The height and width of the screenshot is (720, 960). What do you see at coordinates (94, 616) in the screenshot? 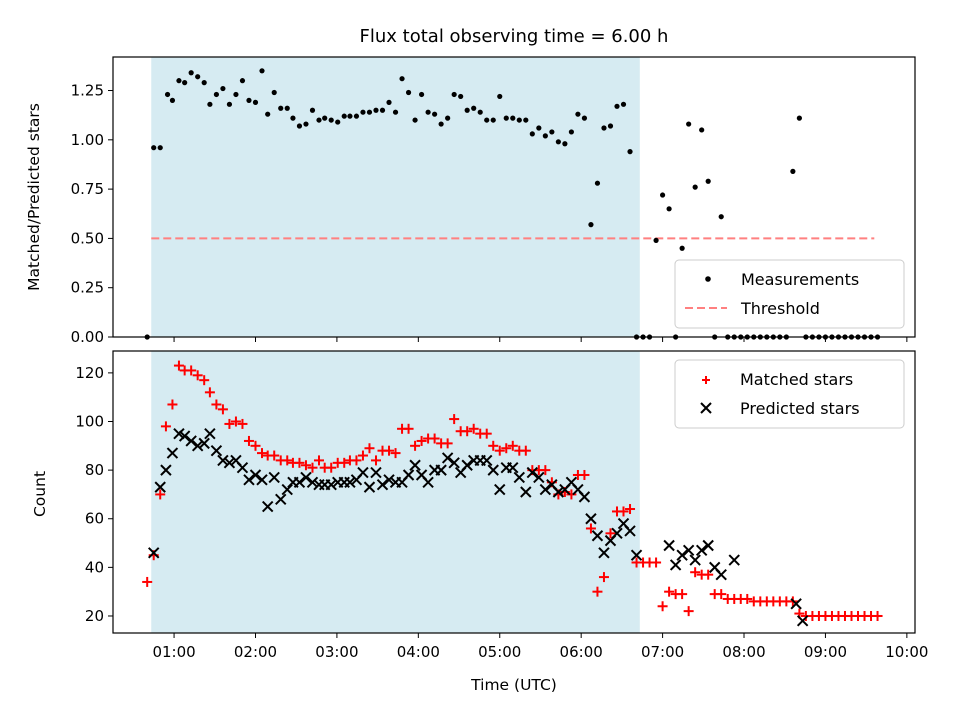
I see `bottom-y-tick-label: 20` at bounding box center [94, 616].